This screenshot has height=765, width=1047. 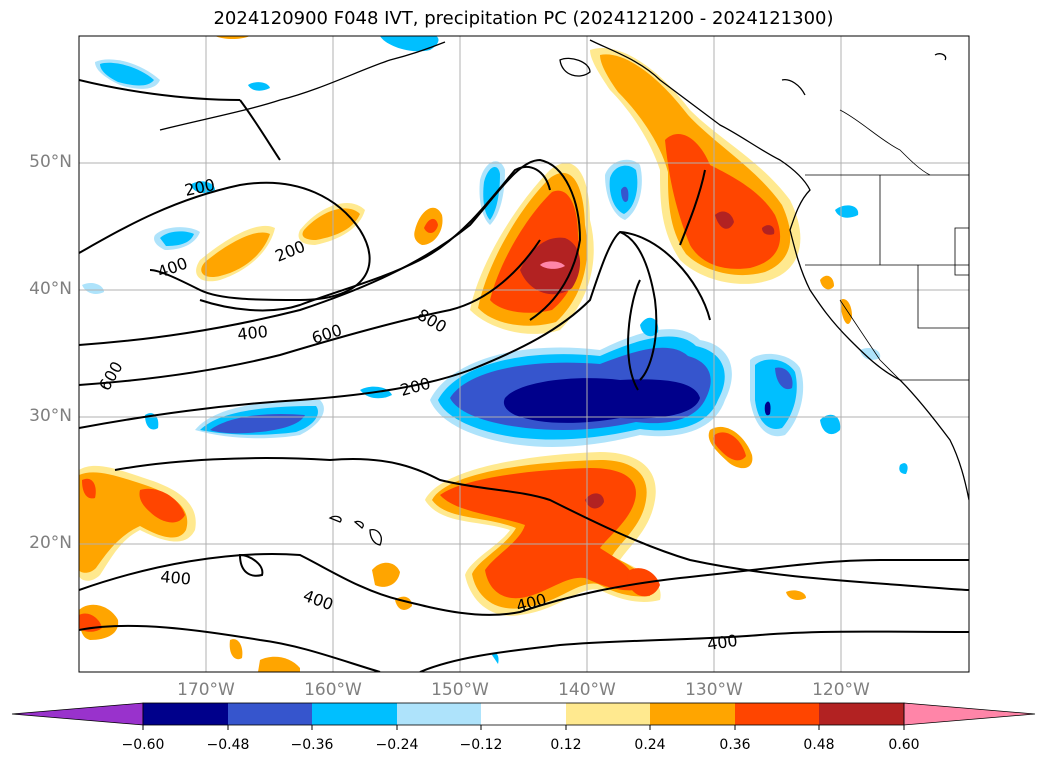 I want to click on lon-label-150w: 150°W, so click(x=460, y=690).